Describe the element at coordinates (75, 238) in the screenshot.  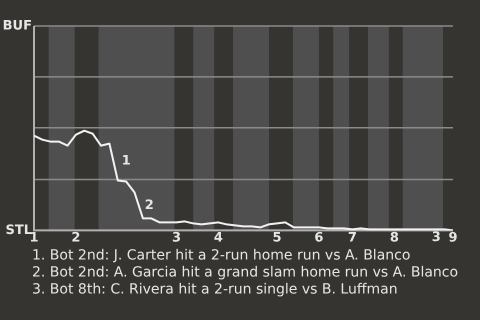
I see `x-tick-label: 2` at that location.